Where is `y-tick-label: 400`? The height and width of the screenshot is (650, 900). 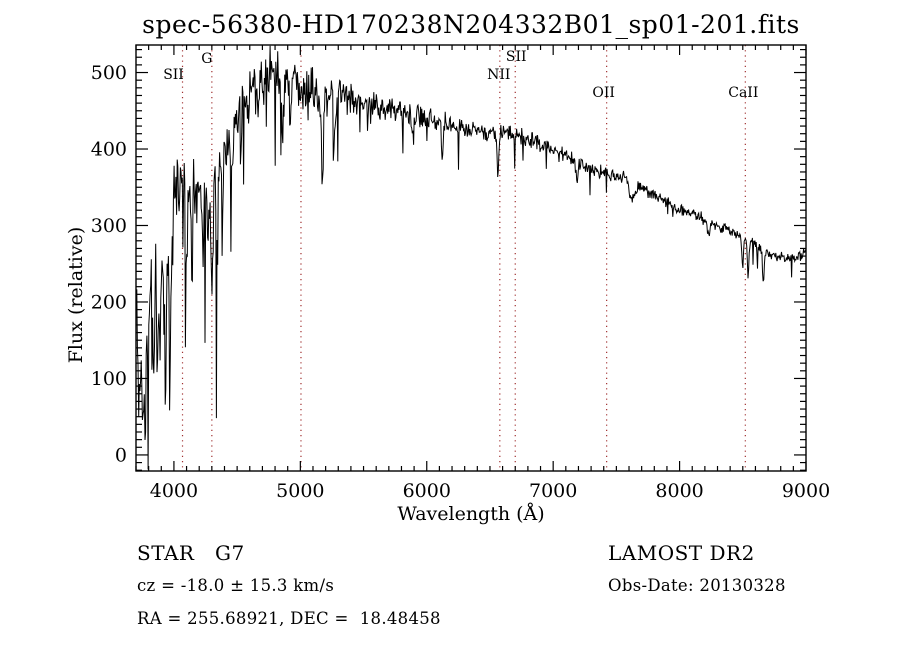
y-tick-label: 400 is located at coordinates (109, 150).